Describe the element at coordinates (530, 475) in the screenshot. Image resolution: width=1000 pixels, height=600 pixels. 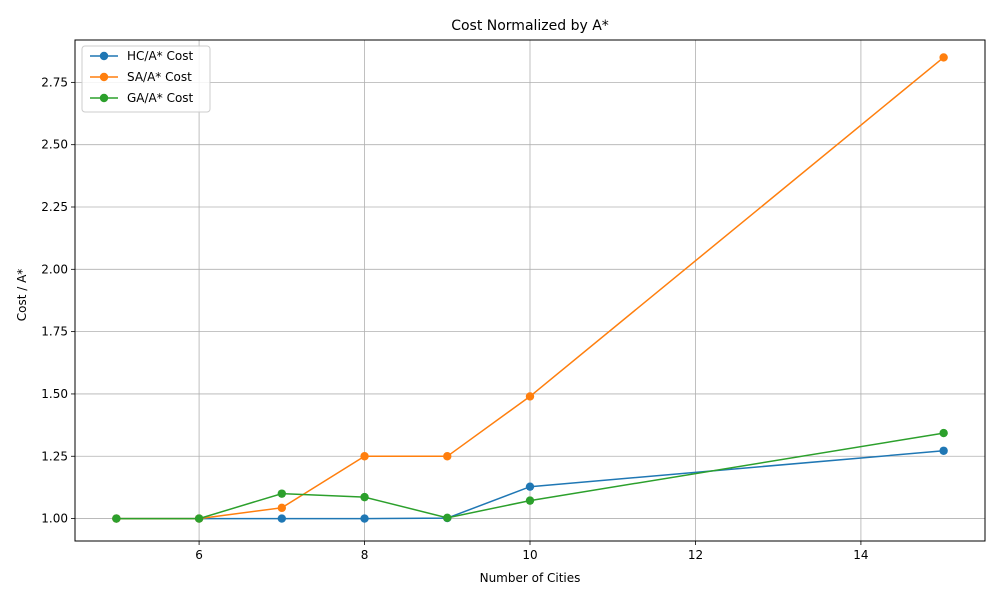
I see `series-ga` at that location.